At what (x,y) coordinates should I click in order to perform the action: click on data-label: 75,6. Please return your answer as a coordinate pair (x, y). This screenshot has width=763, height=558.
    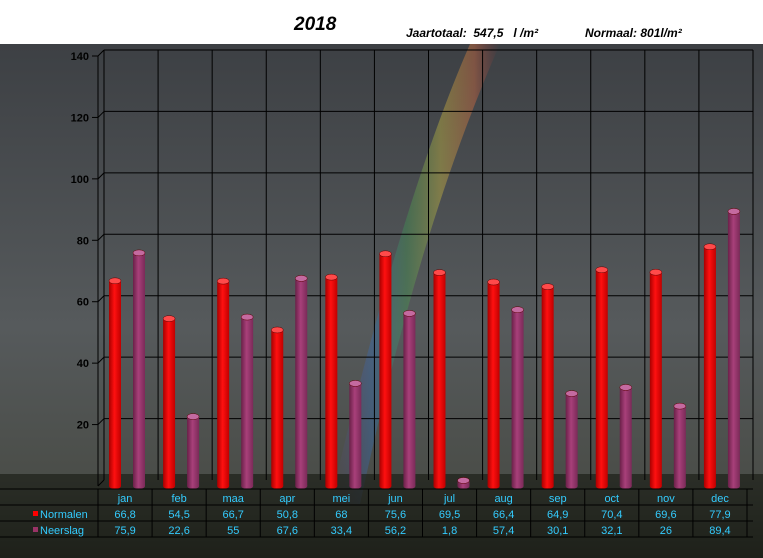
    Looking at the image, I should click on (395, 515).